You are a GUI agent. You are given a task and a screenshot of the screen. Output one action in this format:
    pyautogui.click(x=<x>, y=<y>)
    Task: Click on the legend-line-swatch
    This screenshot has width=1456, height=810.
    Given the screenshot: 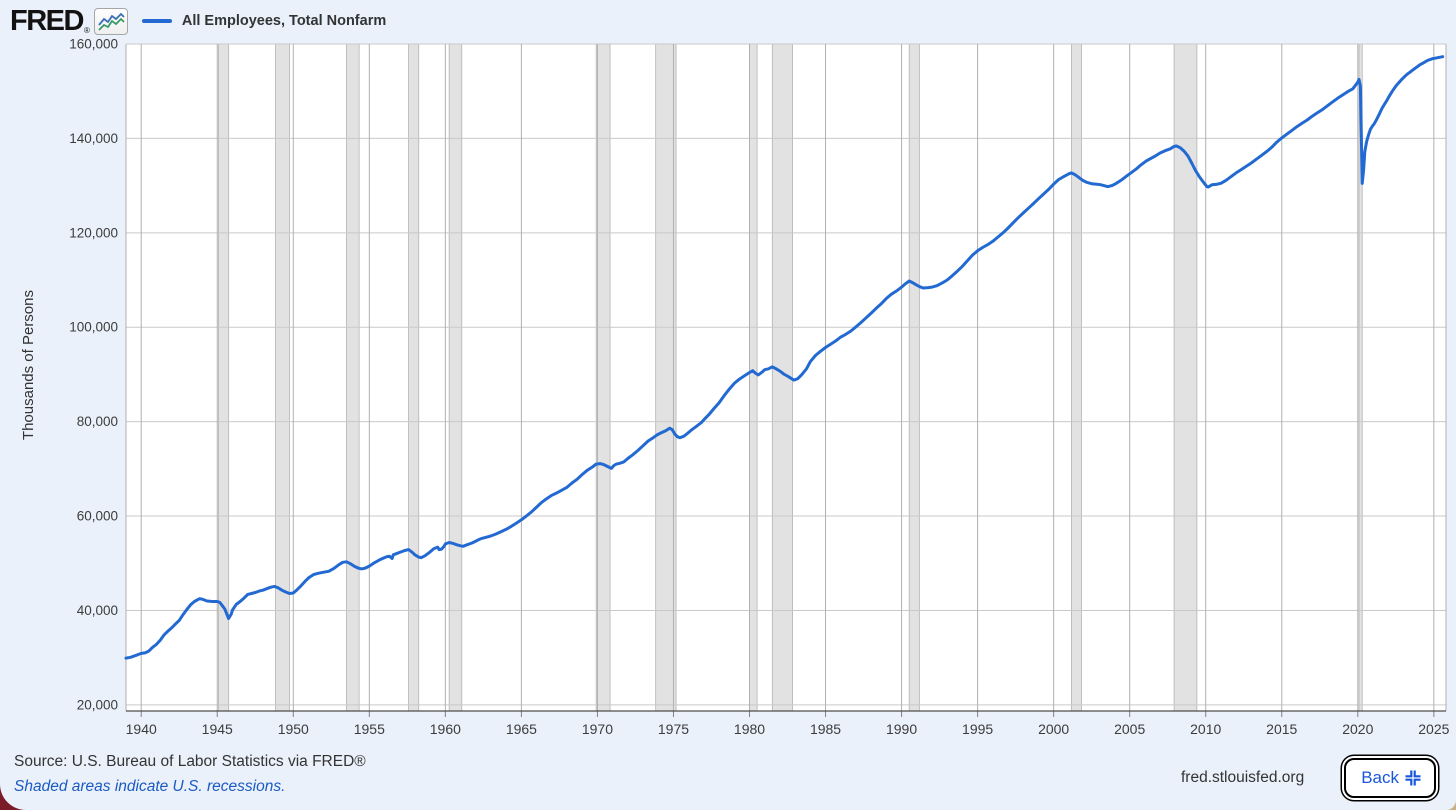 What is the action you would take?
    pyautogui.click(x=156, y=21)
    